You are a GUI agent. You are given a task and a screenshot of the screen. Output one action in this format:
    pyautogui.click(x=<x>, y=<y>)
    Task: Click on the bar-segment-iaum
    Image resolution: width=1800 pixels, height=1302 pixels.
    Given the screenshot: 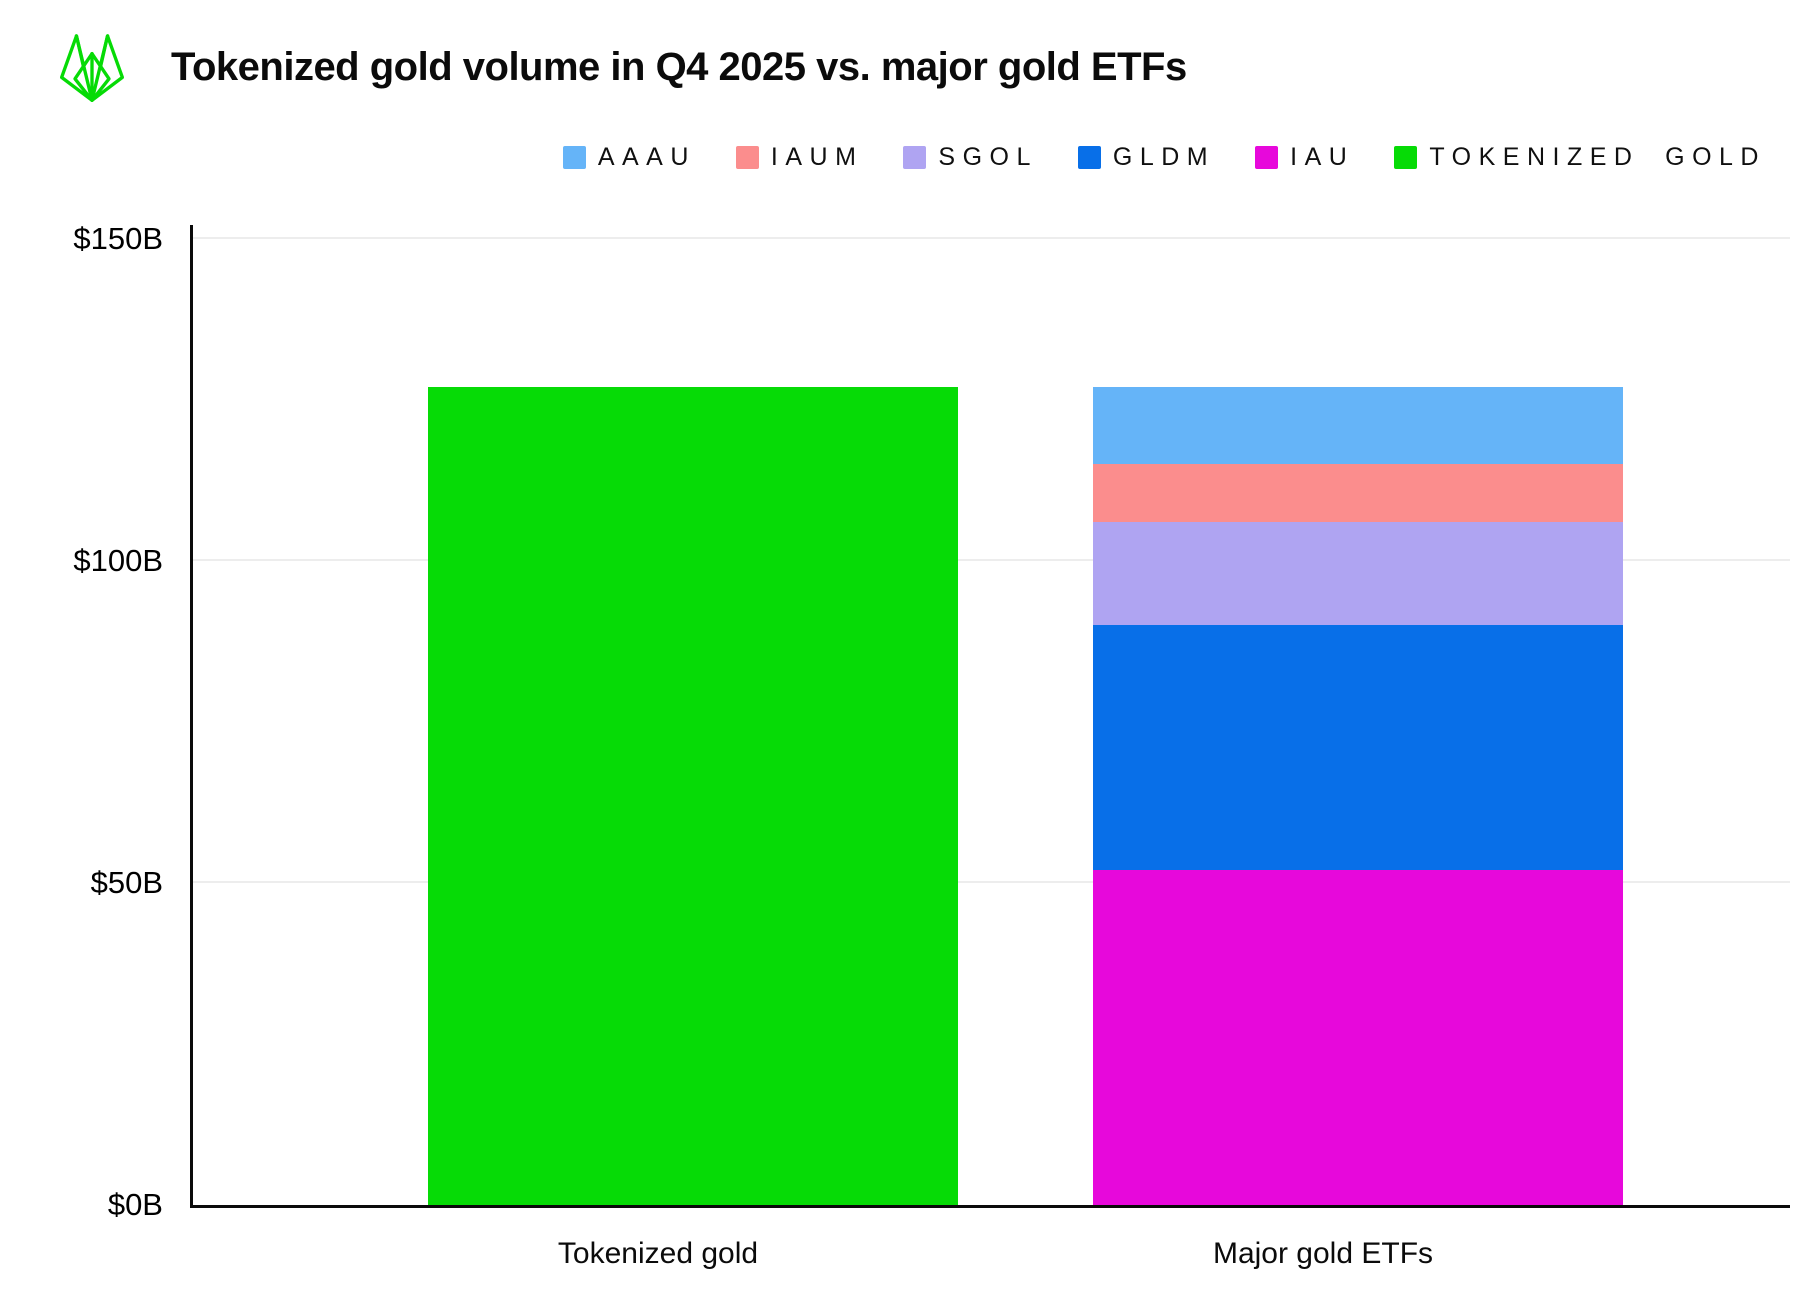 What is the action you would take?
    pyautogui.click(x=1358, y=493)
    